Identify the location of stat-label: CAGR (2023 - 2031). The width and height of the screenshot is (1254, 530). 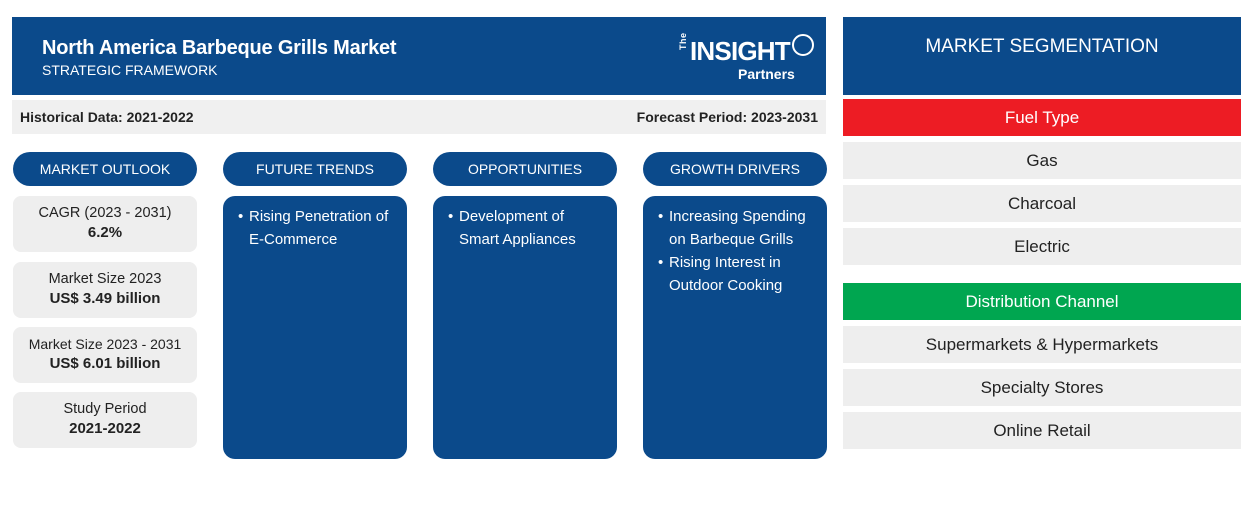
(105, 213).